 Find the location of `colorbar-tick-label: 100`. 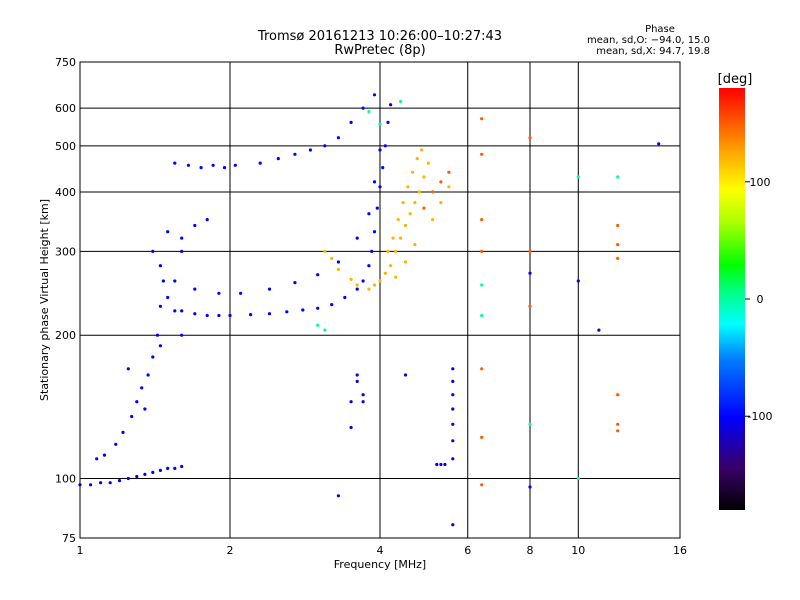

colorbar-tick-label: 100 is located at coordinates (760, 182).